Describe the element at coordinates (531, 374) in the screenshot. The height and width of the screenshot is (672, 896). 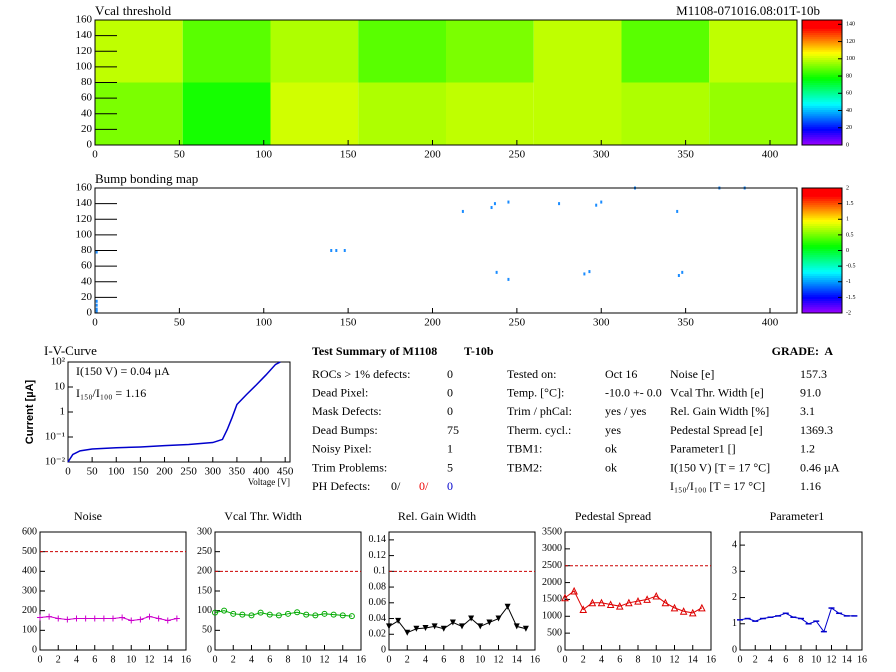
I see `summary-label: Tested on:` at that location.